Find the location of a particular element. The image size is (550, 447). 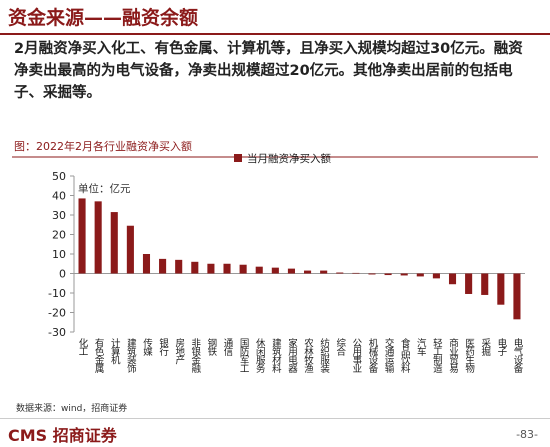

x-tick-label: 交通运输 is located at coordinates (389, 355).